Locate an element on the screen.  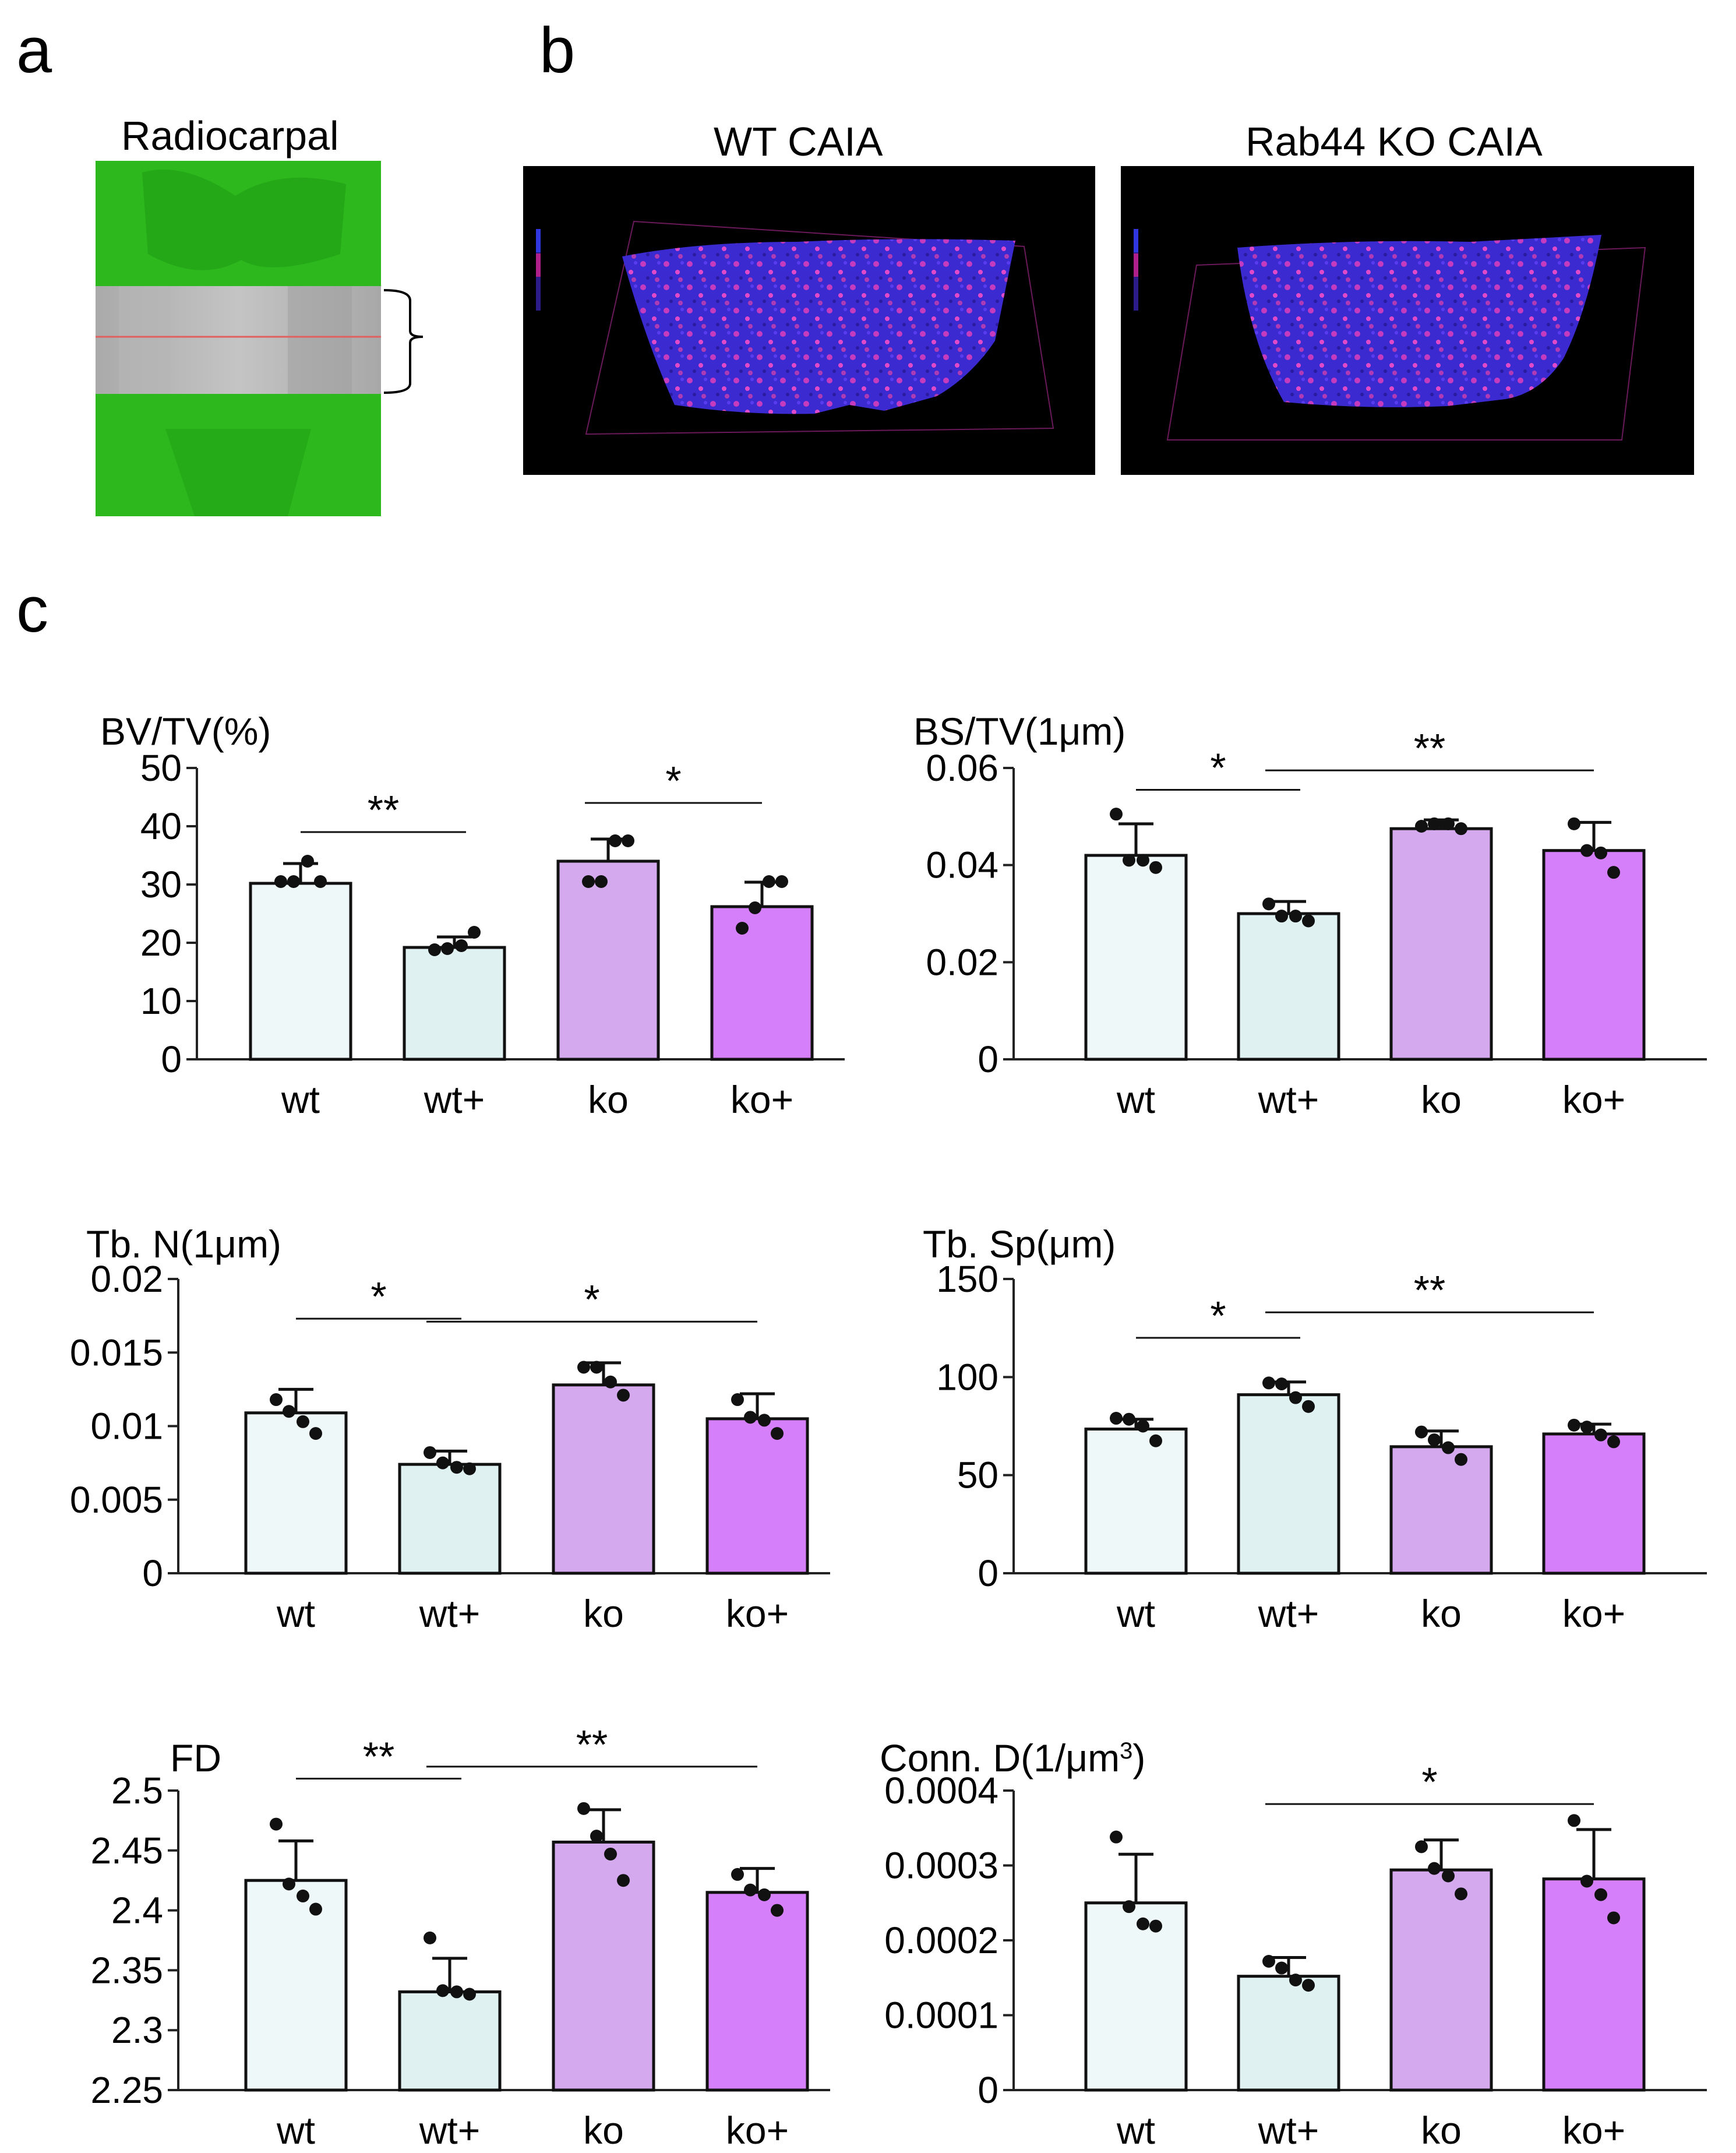
chart-title: Conn. D(1/μm3) is located at coordinates (1012, 1758).